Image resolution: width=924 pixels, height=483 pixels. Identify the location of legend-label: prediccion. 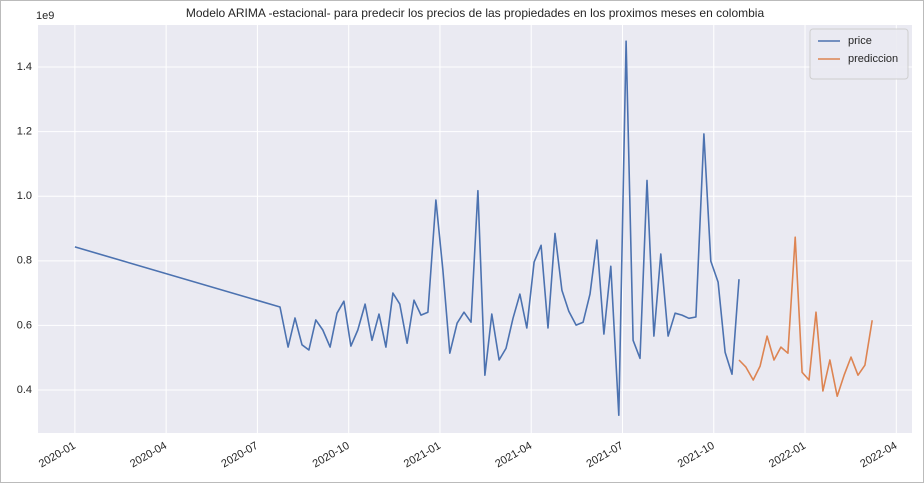
(873, 59).